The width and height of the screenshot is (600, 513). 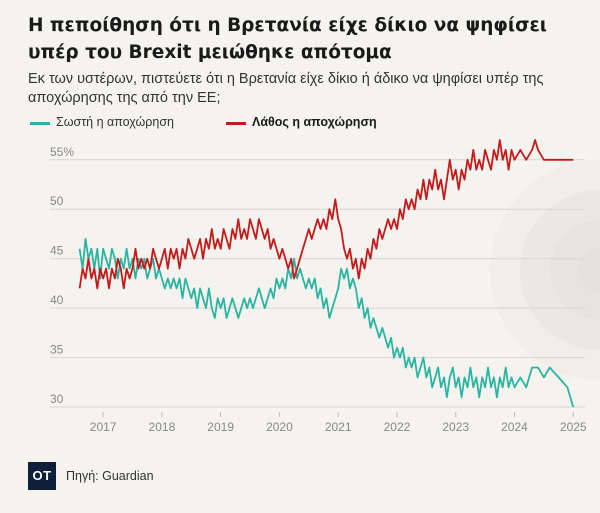 I want to click on y-tick-label: 40, so click(x=57, y=300).